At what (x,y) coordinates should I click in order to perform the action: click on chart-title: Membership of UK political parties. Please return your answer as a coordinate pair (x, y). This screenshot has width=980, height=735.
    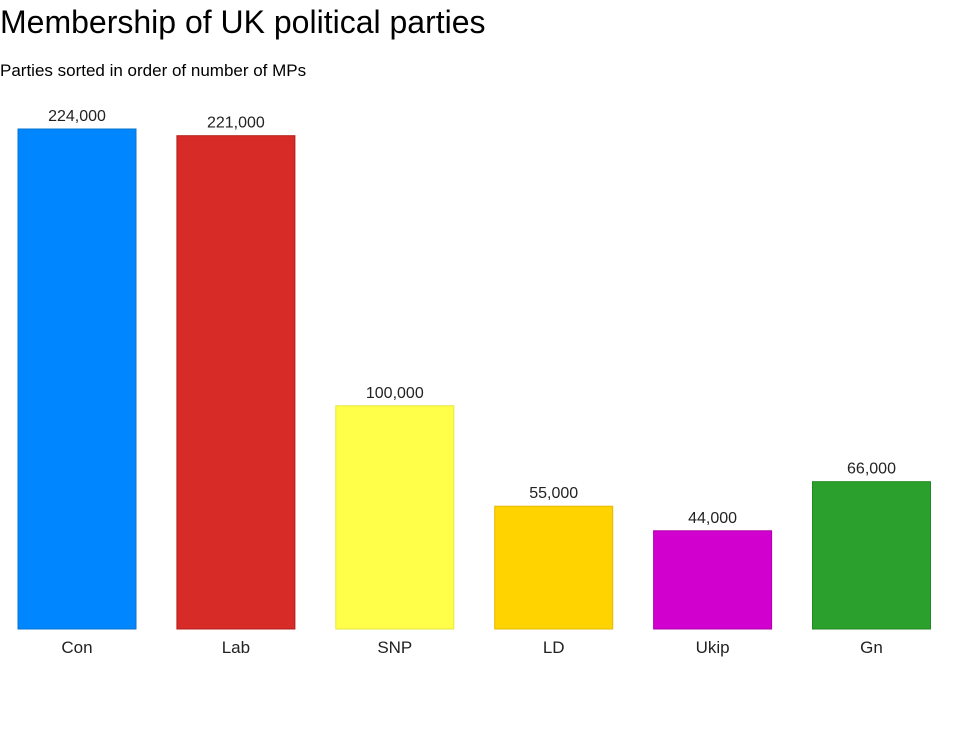
    Looking at the image, I should click on (243, 22).